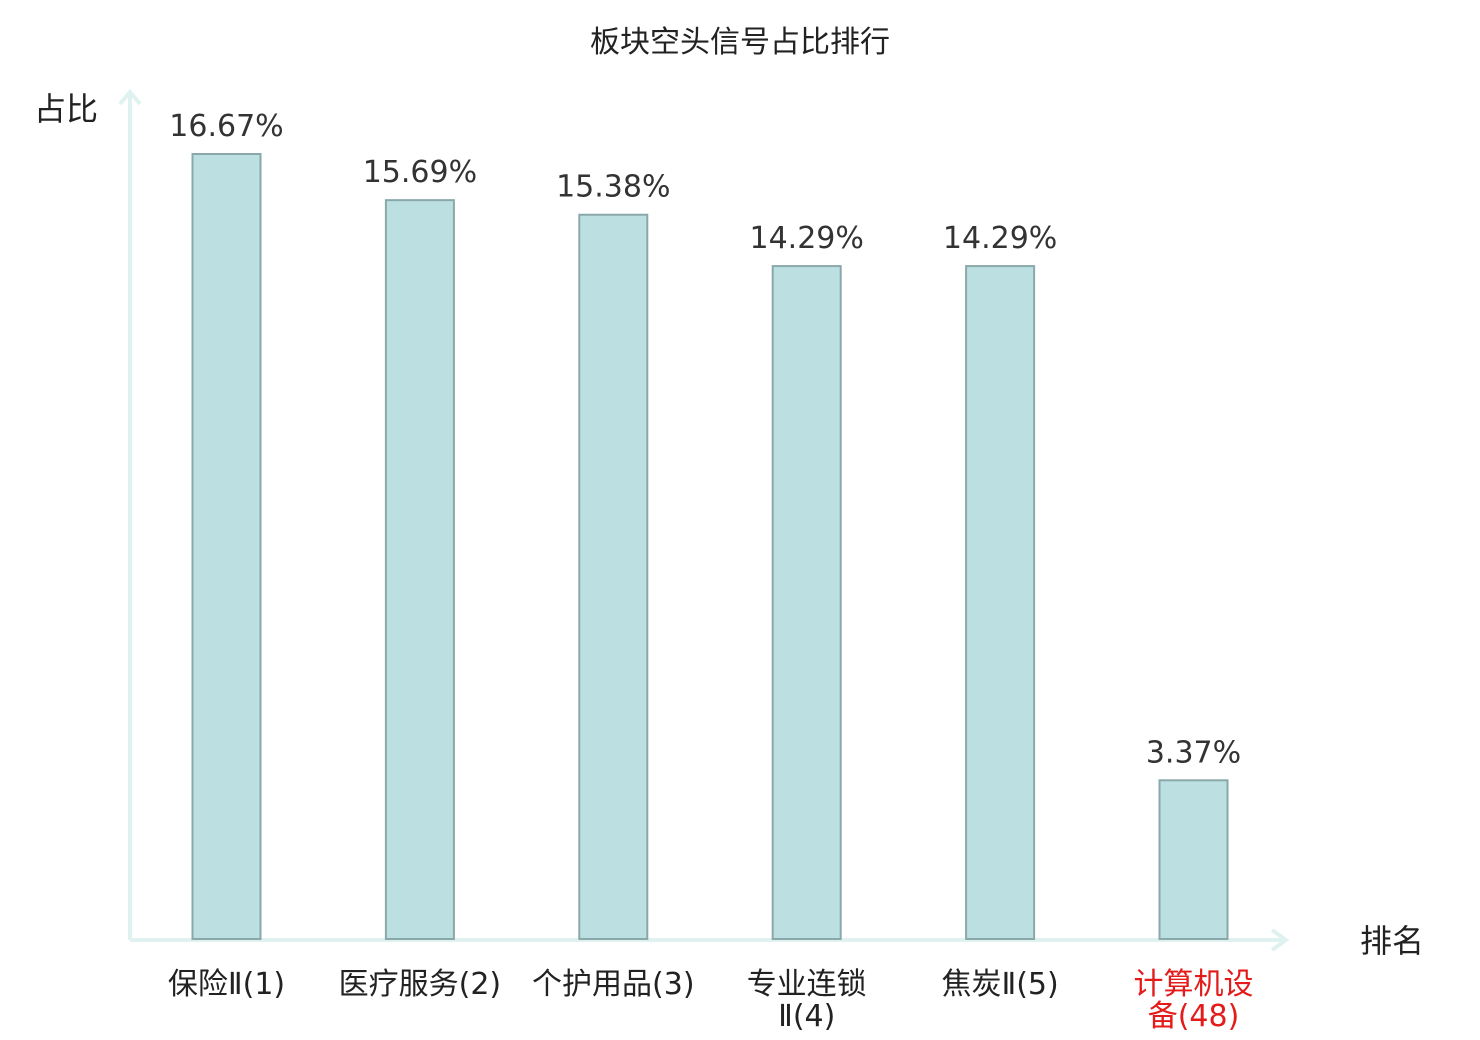 The image size is (1480, 1040). Describe the element at coordinates (1280, 940) in the screenshot. I see `x-axis-arrow-icon` at that location.